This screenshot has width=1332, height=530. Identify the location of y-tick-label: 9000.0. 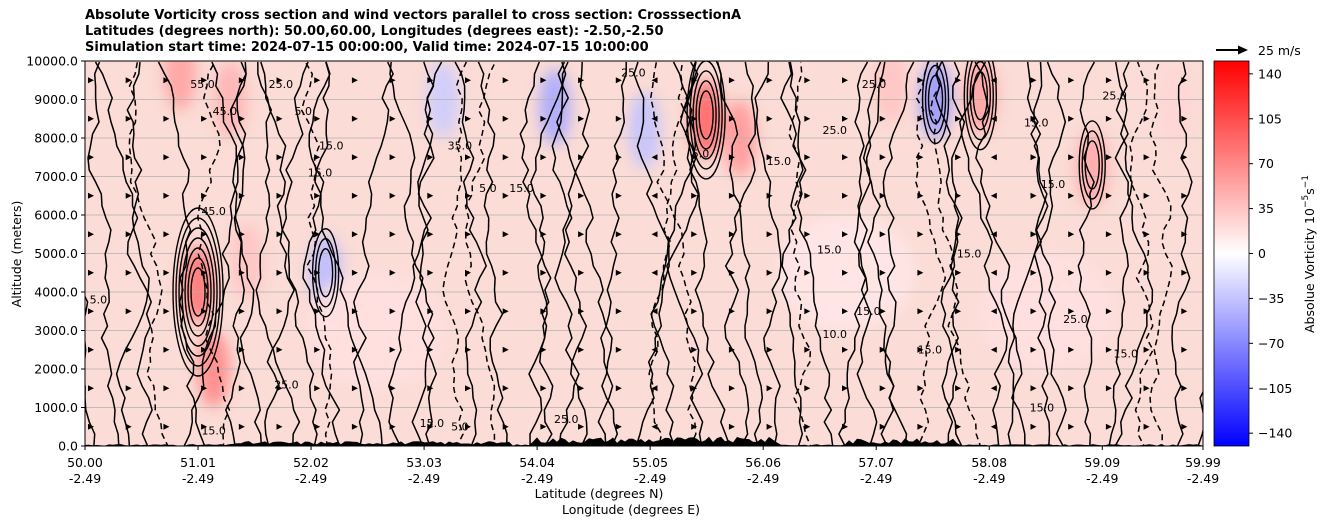
(56, 99).